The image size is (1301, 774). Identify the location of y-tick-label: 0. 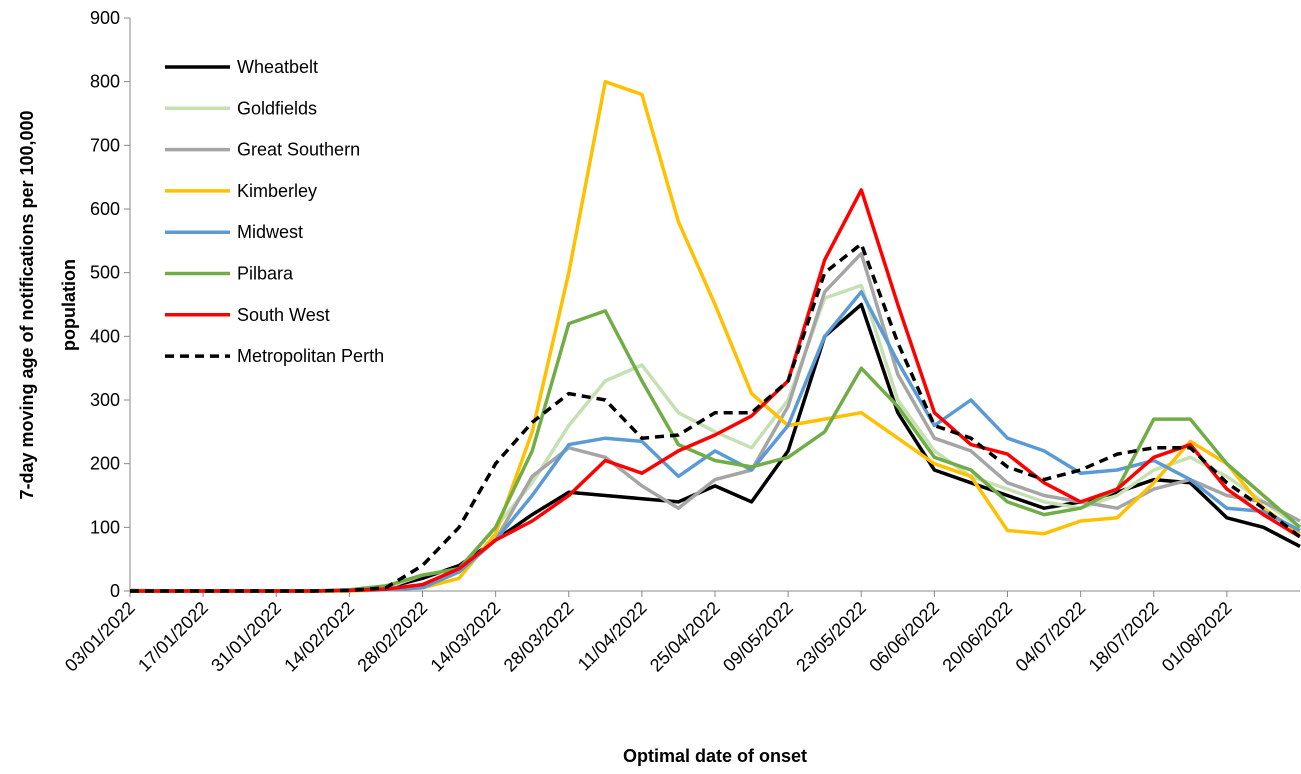
(115, 591).